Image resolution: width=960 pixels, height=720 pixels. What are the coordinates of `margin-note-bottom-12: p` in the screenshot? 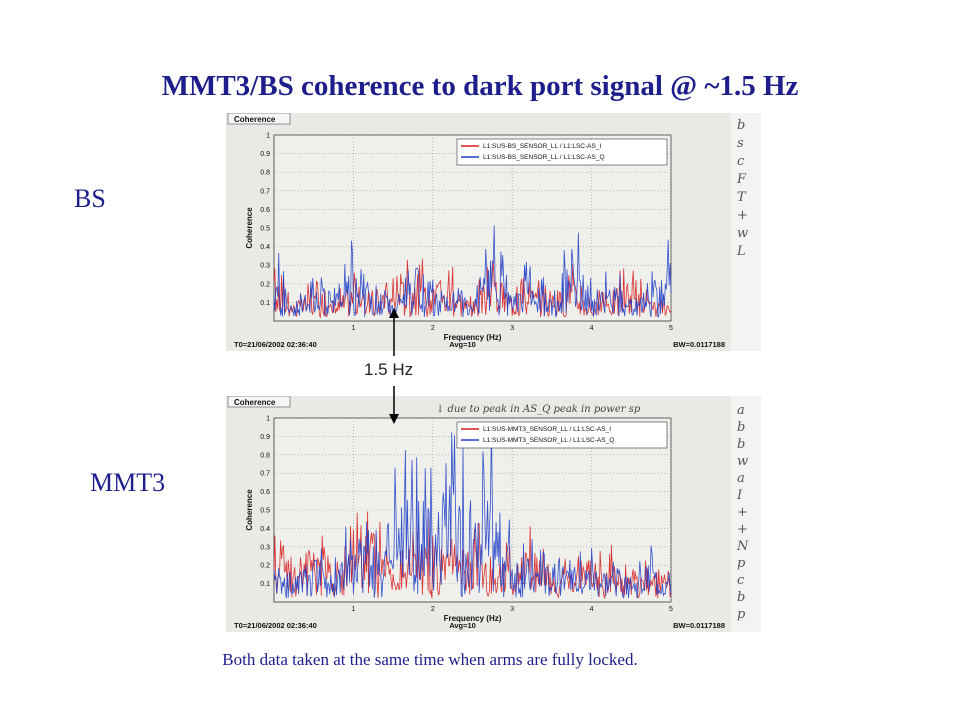 It's located at (741, 614).